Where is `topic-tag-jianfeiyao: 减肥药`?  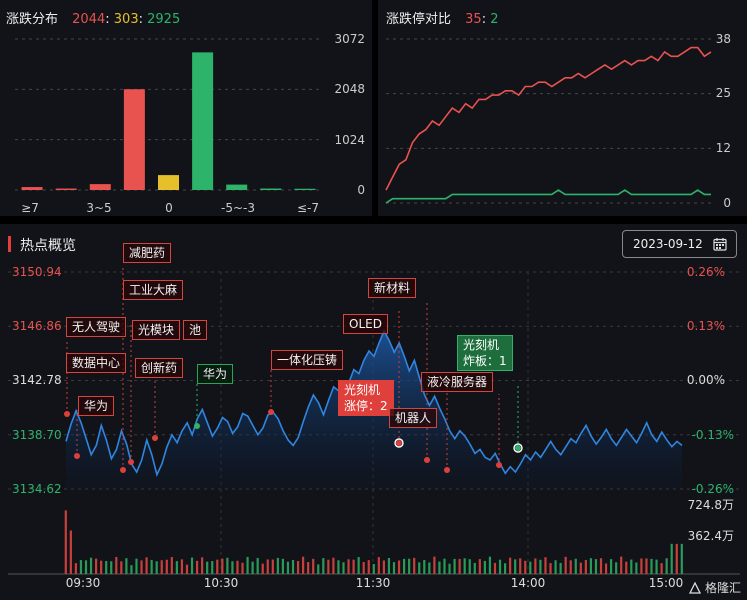
topic-tag-jianfeiyao: 减肥药 is located at coordinates (147, 253).